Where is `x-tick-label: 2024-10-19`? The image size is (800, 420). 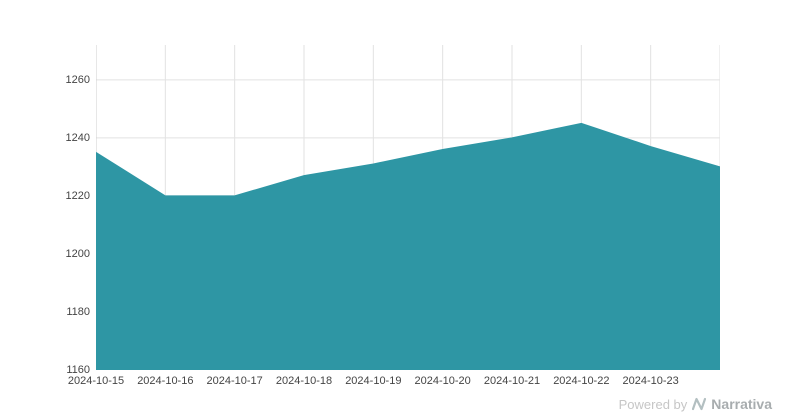 x-tick-label: 2024-10-19 is located at coordinates (373, 381).